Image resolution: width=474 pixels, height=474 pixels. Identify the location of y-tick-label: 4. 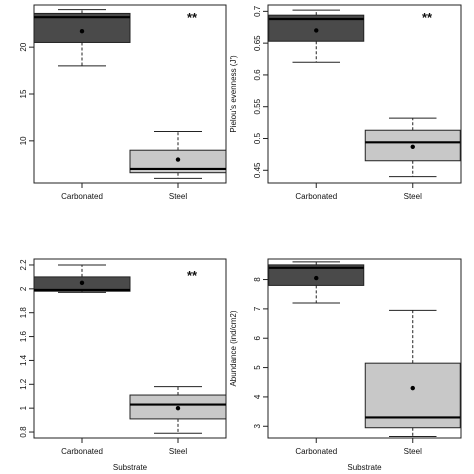
(257, 396).